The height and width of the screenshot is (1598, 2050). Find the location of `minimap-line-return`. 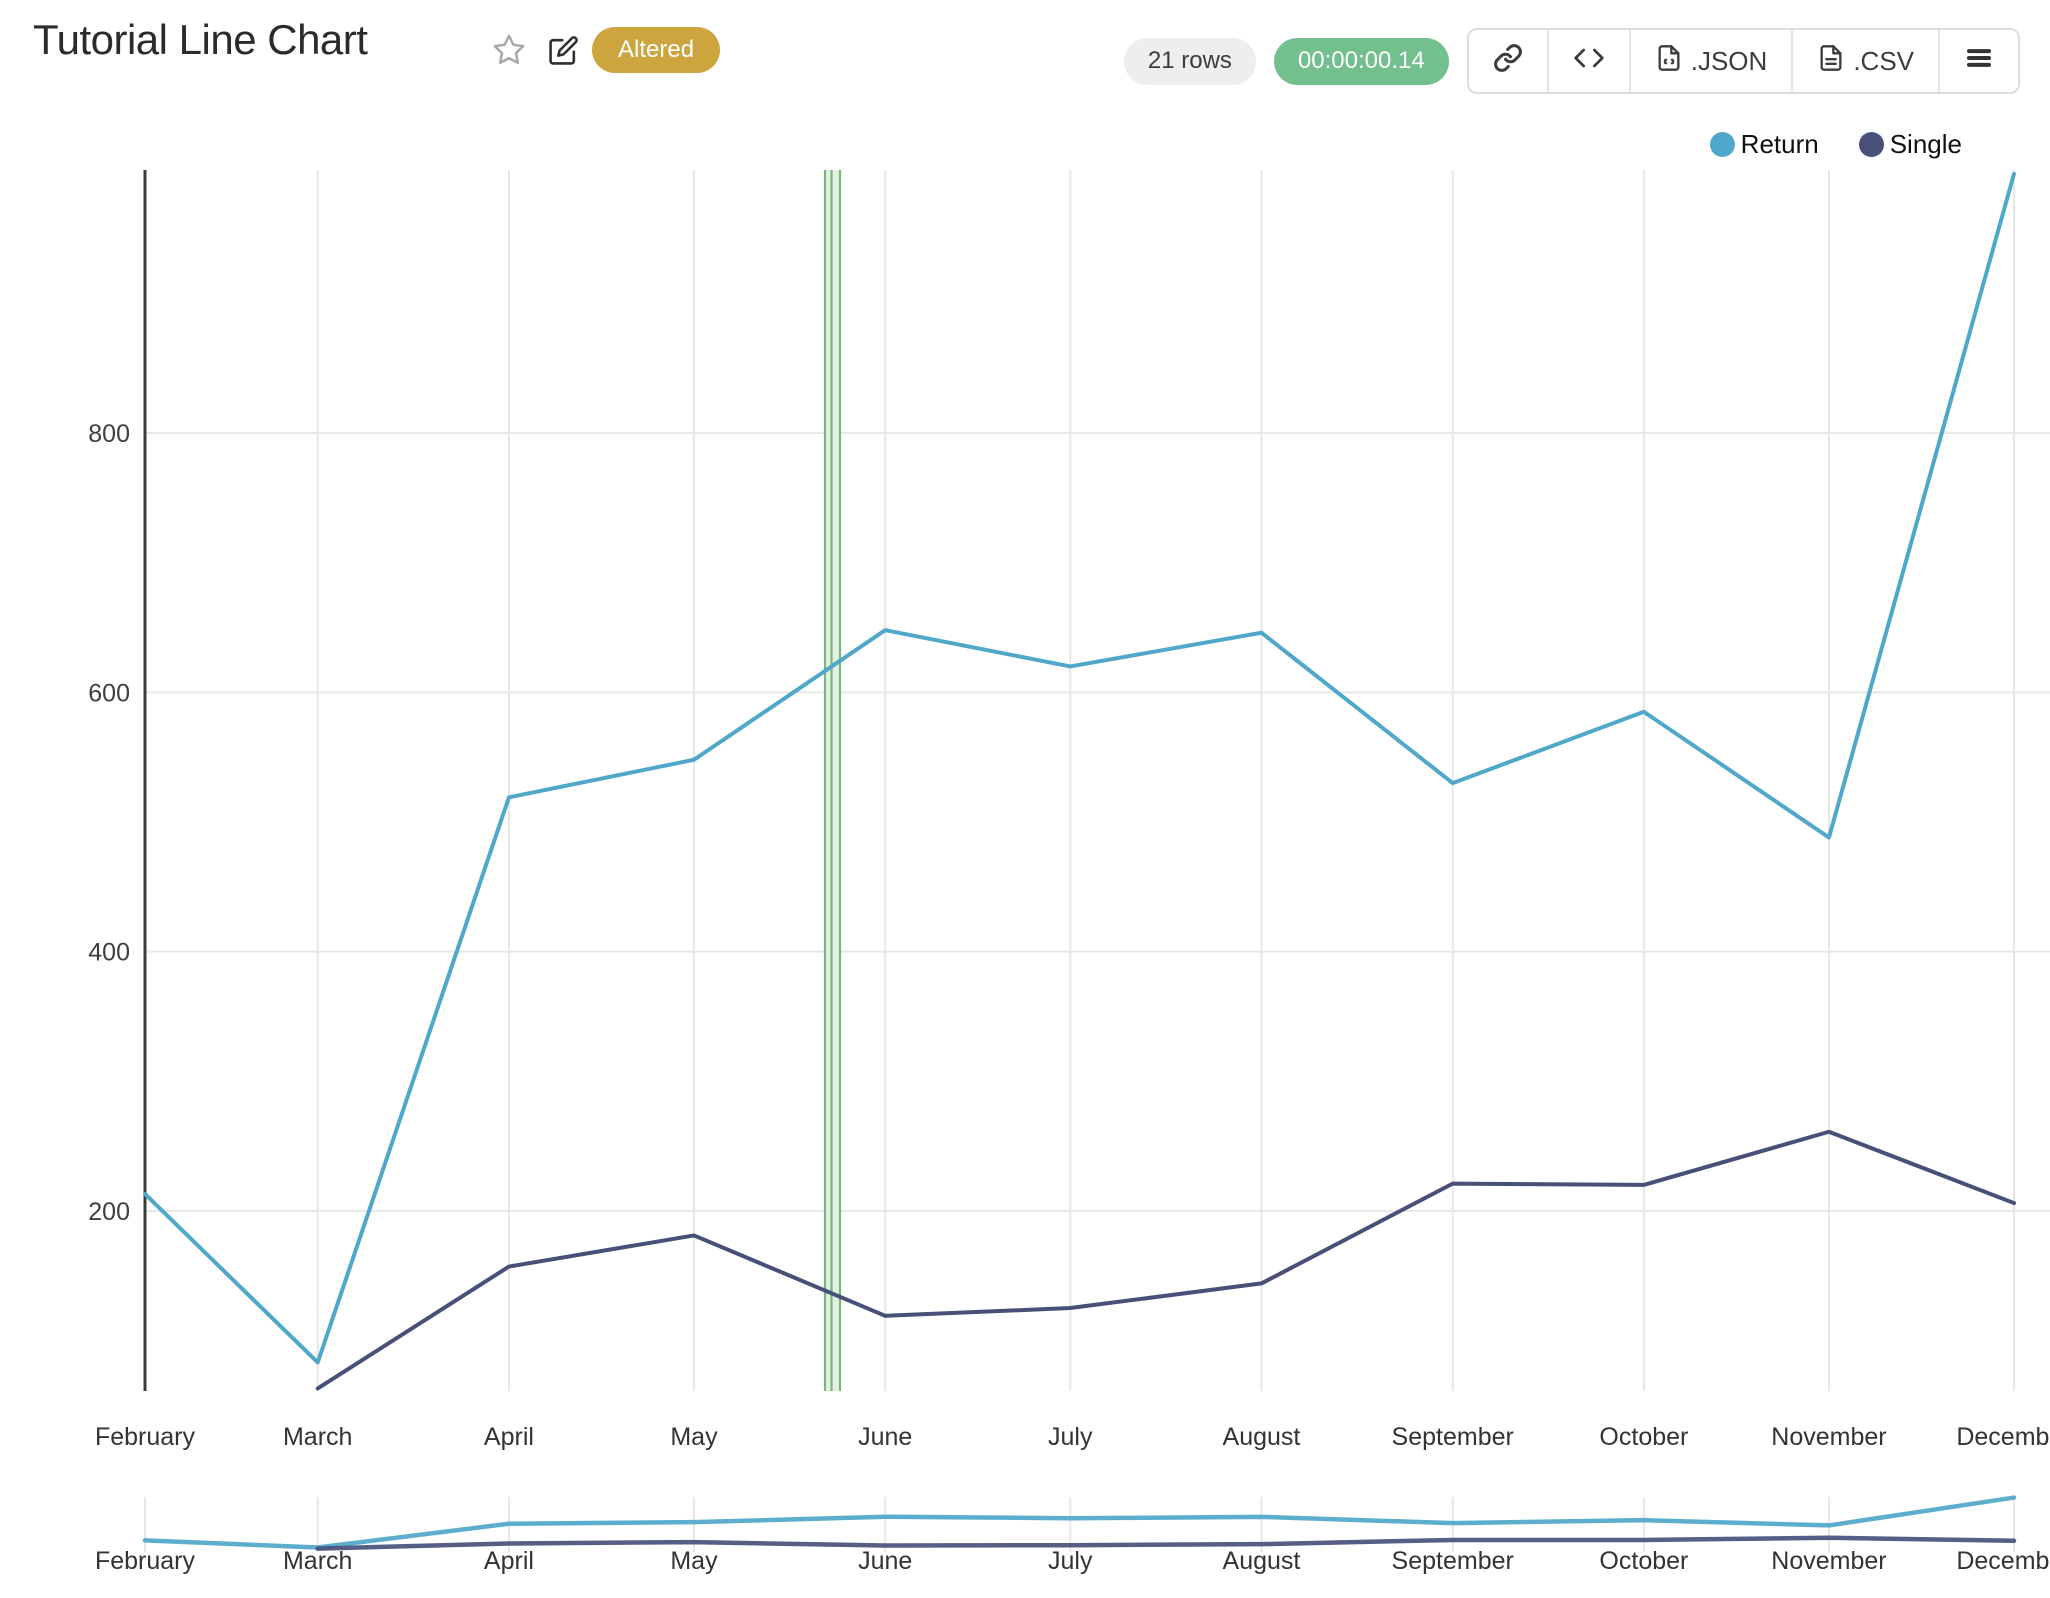

minimap-line-return is located at coordinates (1079, 1522).